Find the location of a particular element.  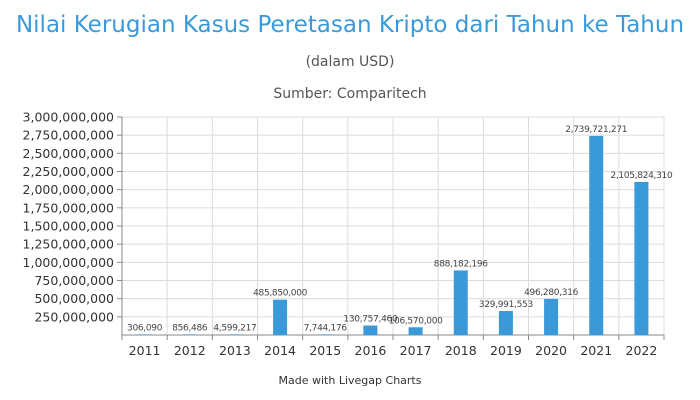

x-tick-label: 2012 is located at coordinates (190, 350).